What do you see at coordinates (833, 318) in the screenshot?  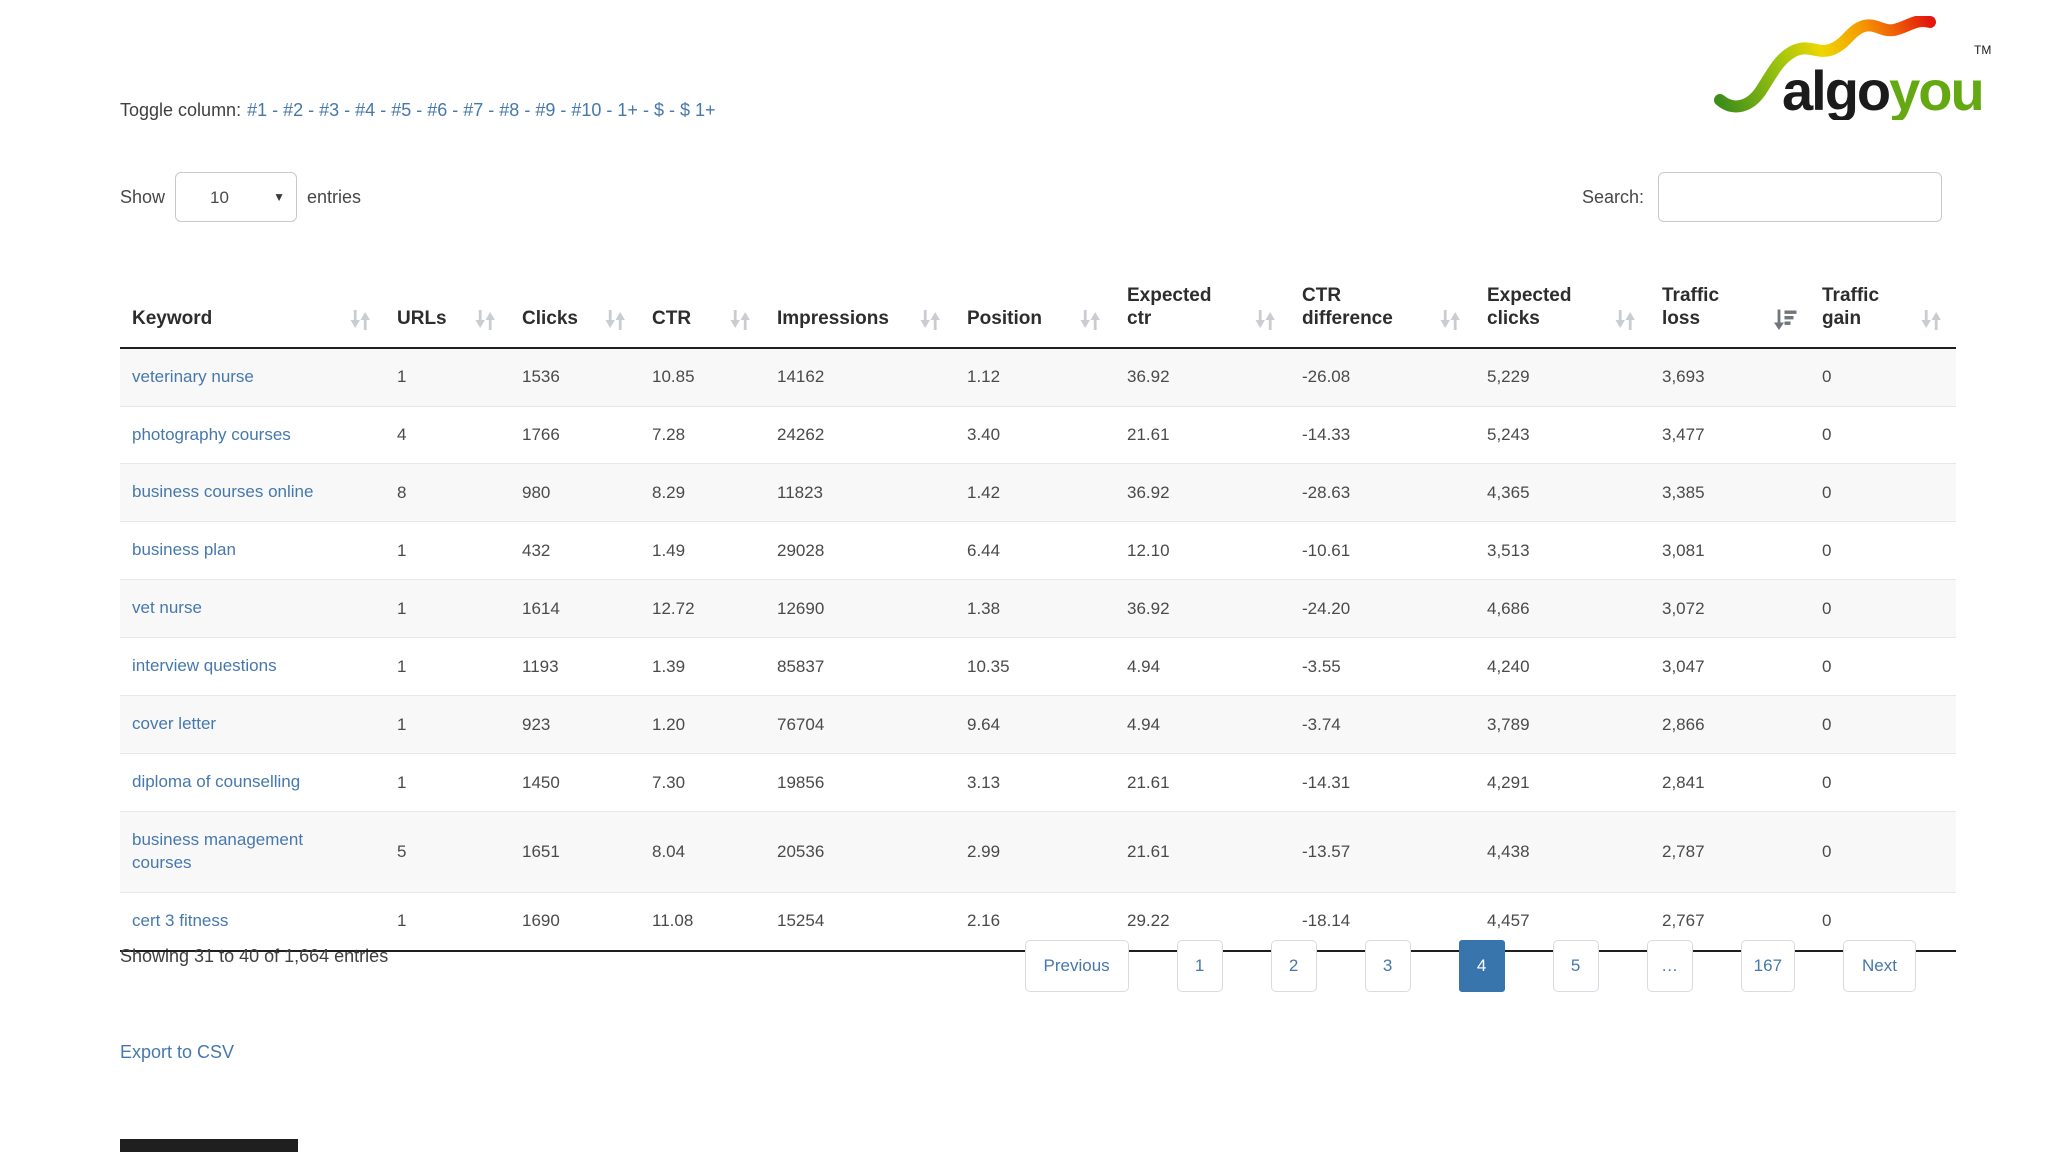 I see `column-header-label: Impressions` at bounding box center [833, 318].